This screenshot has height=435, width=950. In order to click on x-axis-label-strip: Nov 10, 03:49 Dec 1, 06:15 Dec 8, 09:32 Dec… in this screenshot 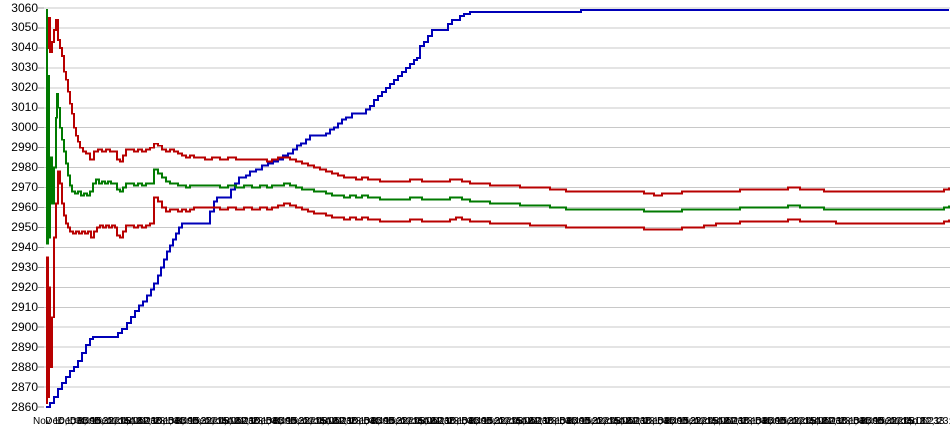, I will do `click(475, 422)`.